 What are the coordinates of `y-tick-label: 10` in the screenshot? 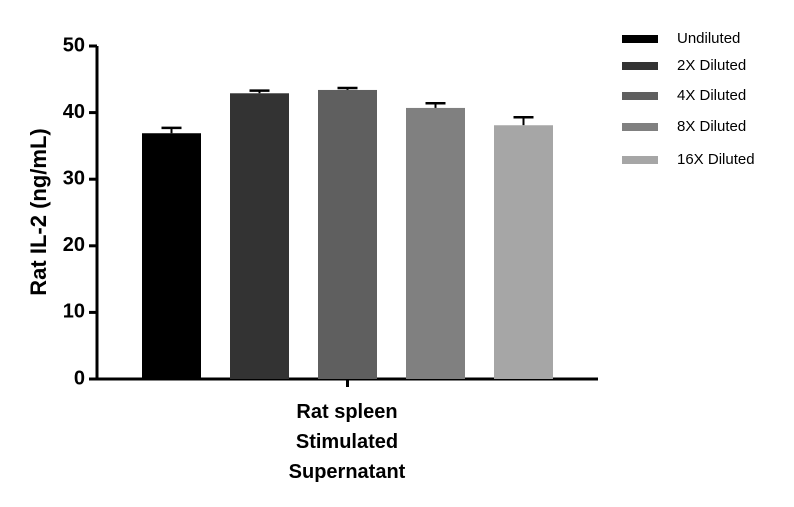 It's located at (74, 312).